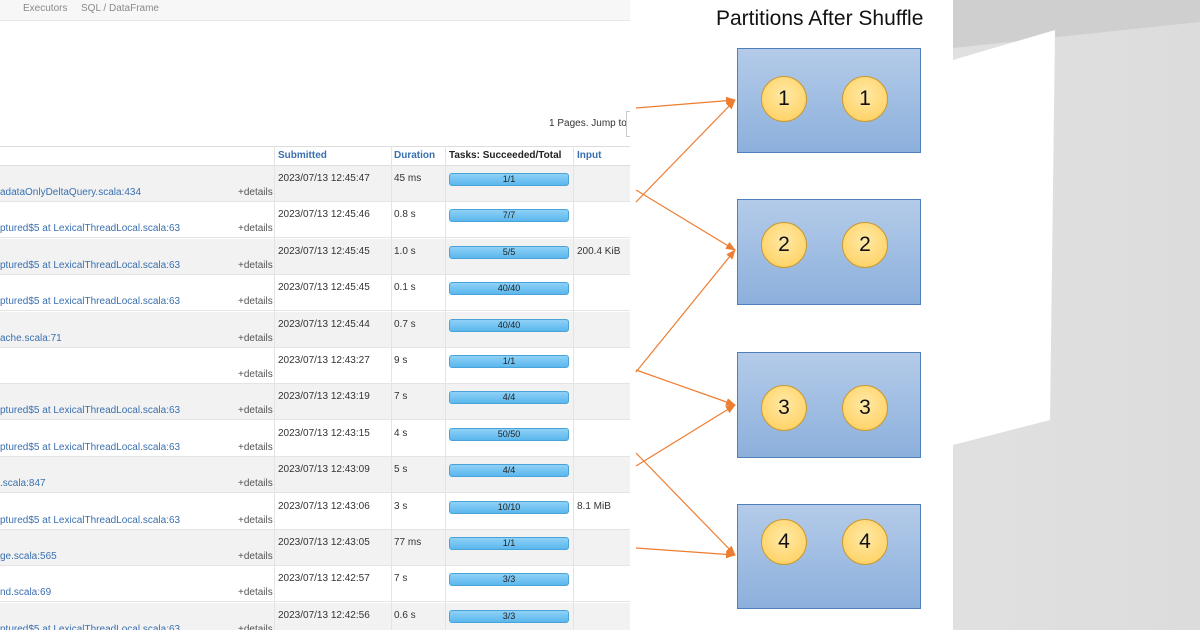 Image resolution: width=1200 pixels, height=630 pixels. What do you see at coordinates (401, 360) in the screenshot?
I see `duration-cell: 9 s` at bounding box center [401, 360].